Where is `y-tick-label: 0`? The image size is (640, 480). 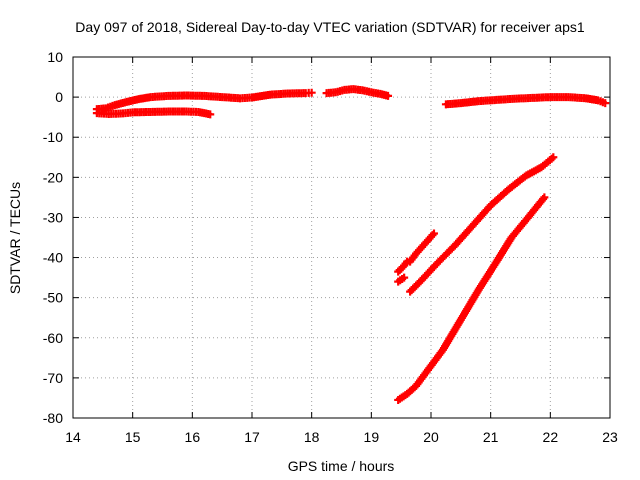
y-tick-label: 0 is located at coordinates (59, 97).